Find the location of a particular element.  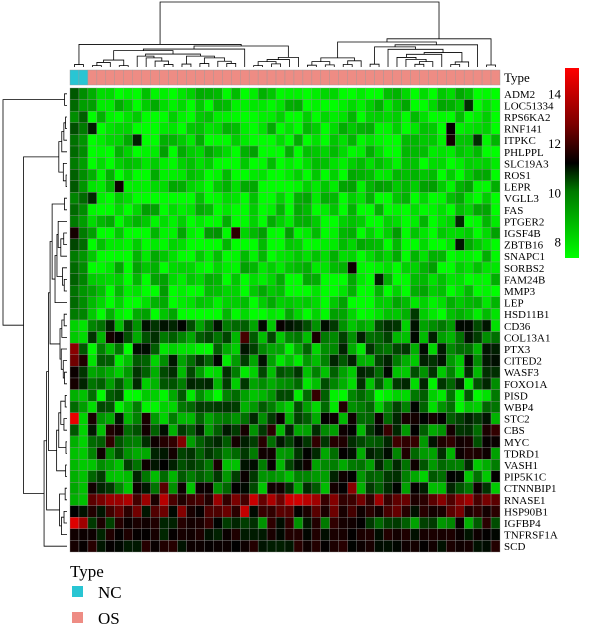

gene-label: CD36 is located at coordinates (517, 327).